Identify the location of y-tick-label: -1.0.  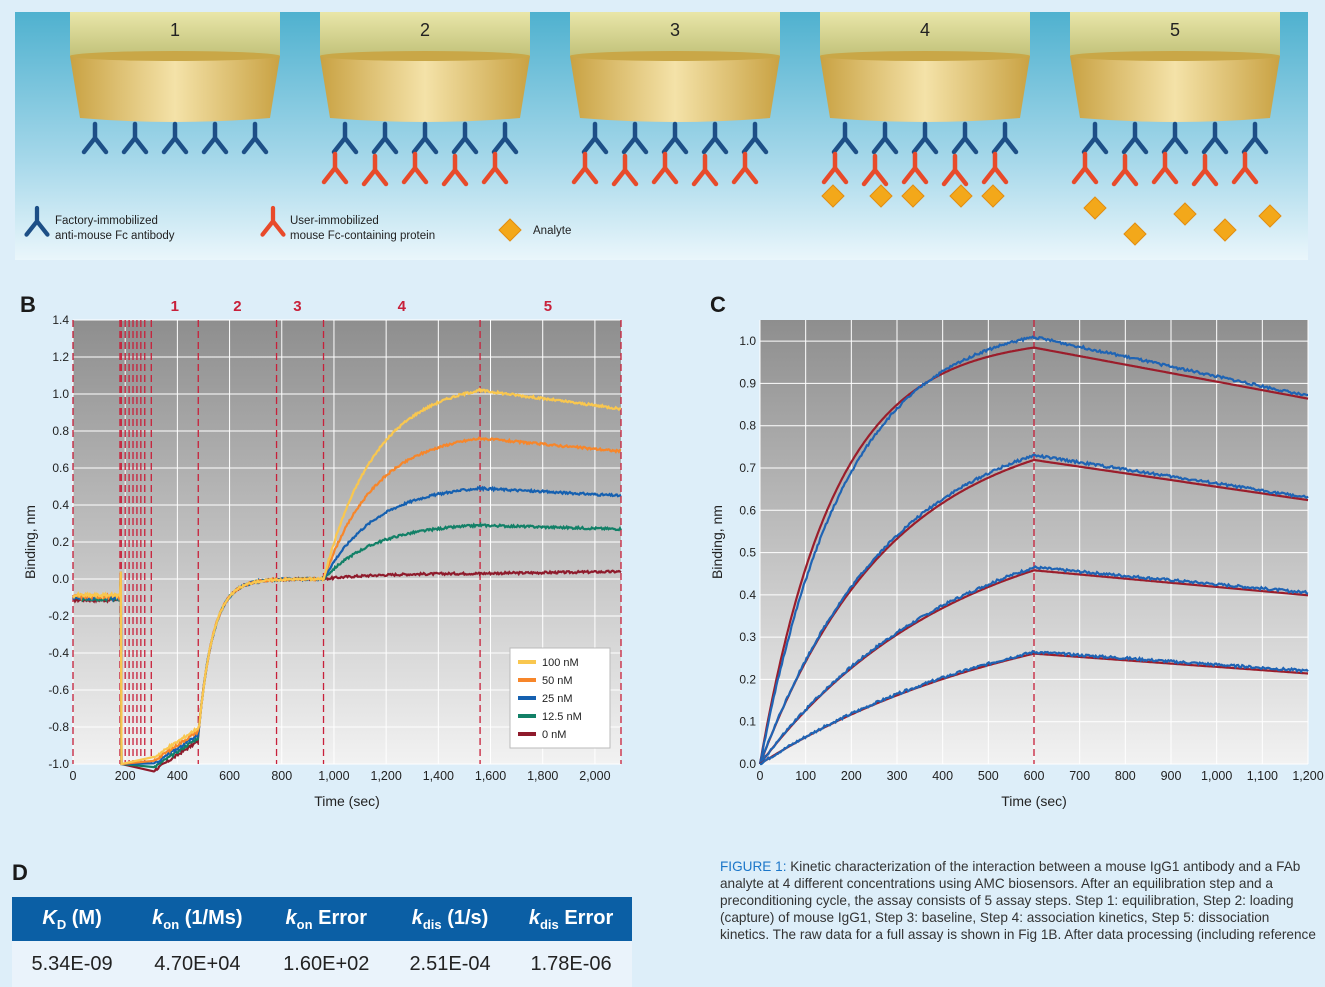
(58, 764).